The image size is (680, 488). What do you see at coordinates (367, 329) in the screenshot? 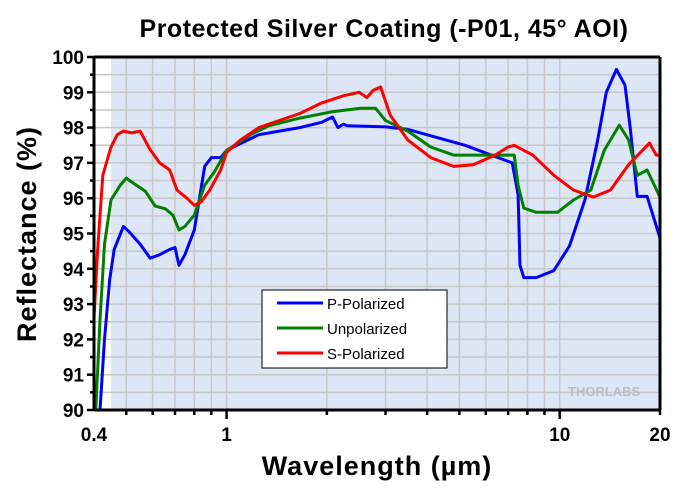
I see `legend-label: Unpolarized` at bounding box center [367, 329].